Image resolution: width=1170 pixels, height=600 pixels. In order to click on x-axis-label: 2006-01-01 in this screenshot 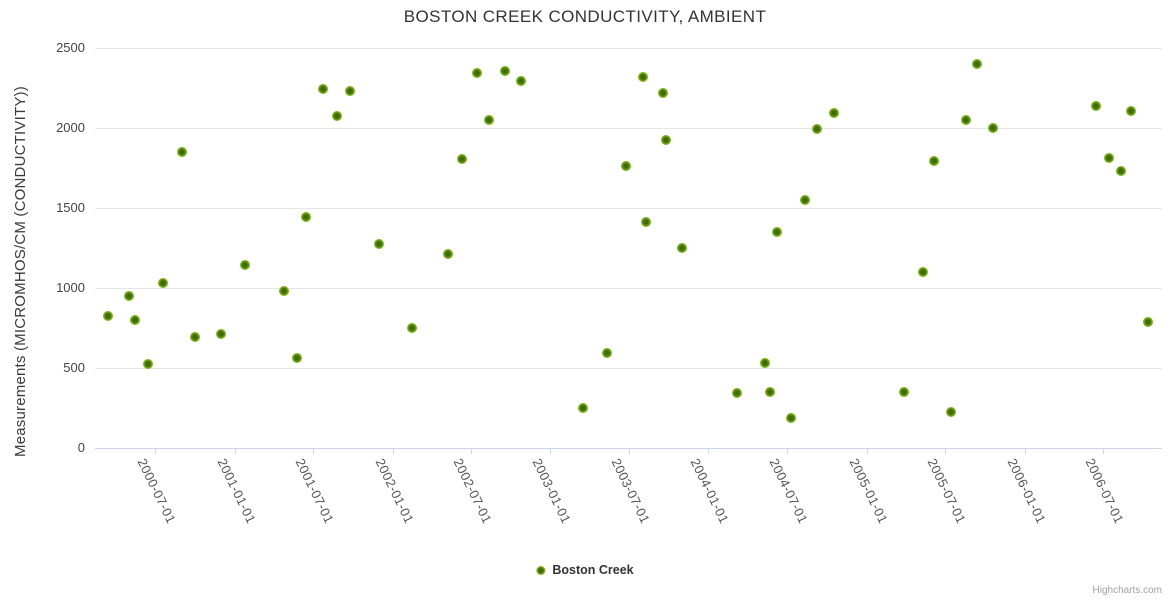, I will do `click(1026, 490)`.